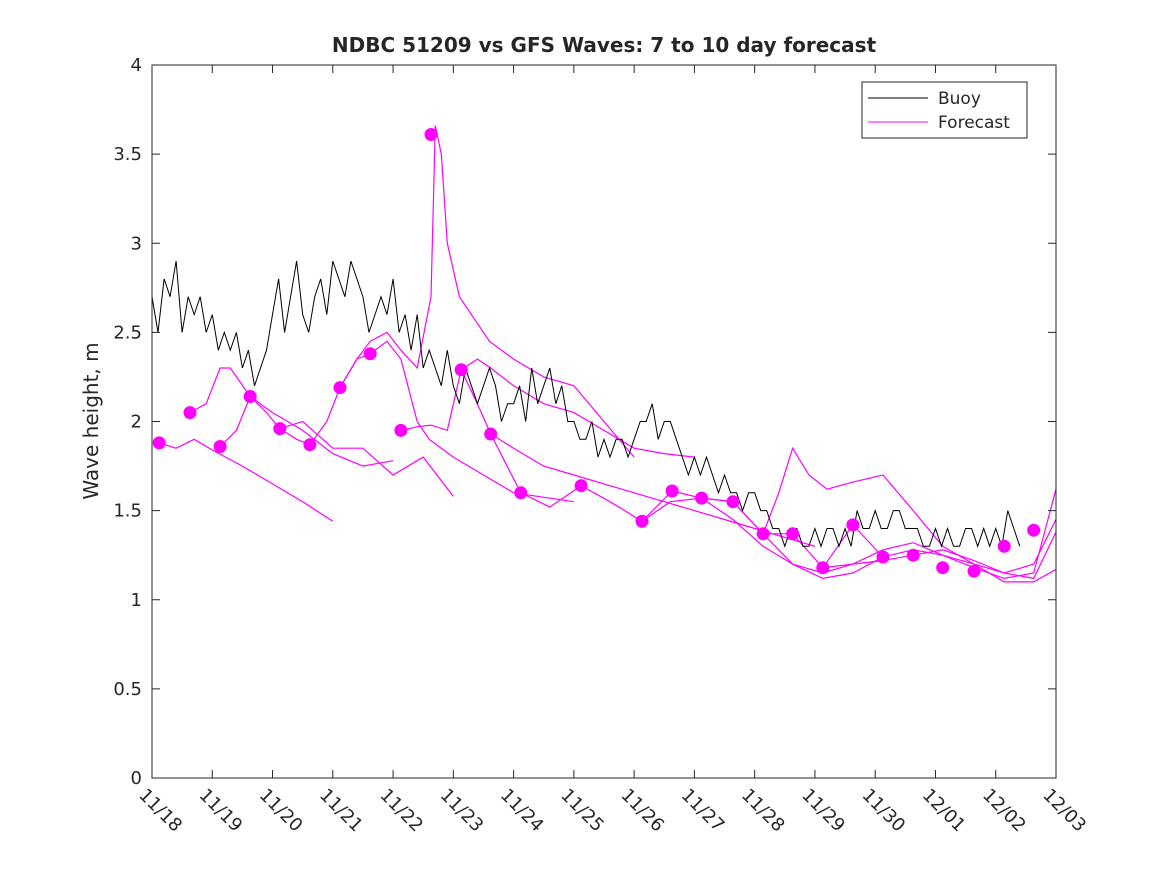  Describe the element at coordinates (127, 332) in the screenshot. I see `y-tick-label: 2.5` at that location.